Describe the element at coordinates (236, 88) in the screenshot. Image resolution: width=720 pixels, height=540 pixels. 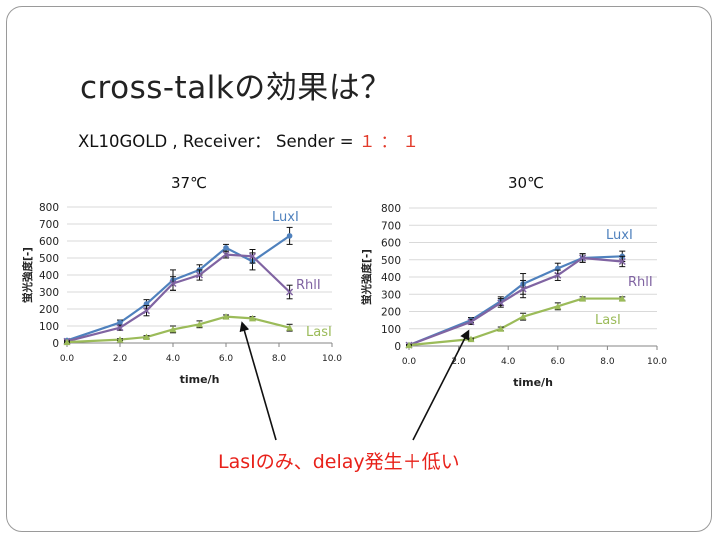
I see `slide-title: cross-talkの効果は？` at that location.